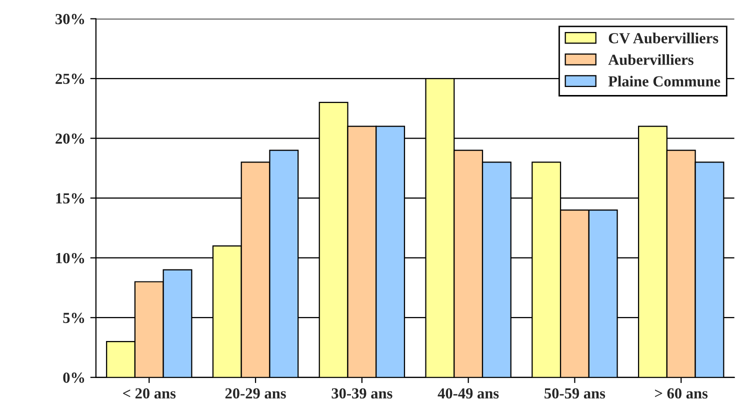 This screenshot has height=417, width=738. Describe the element at coordinates (73, 318) in the screenshot. I see `y-tick-label: 5%` at that location.